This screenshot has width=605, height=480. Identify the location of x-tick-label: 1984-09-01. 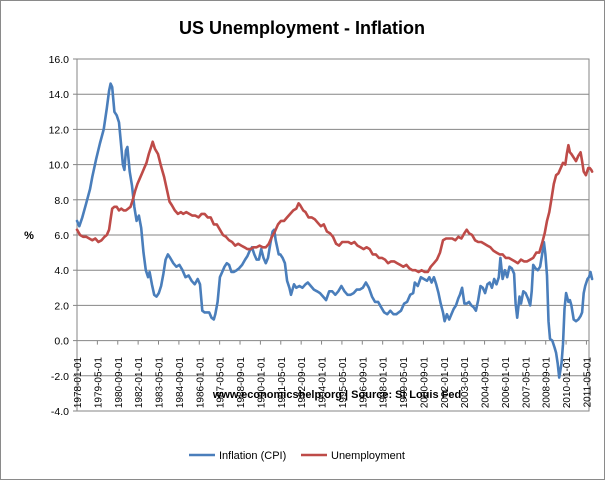
(180, 383).